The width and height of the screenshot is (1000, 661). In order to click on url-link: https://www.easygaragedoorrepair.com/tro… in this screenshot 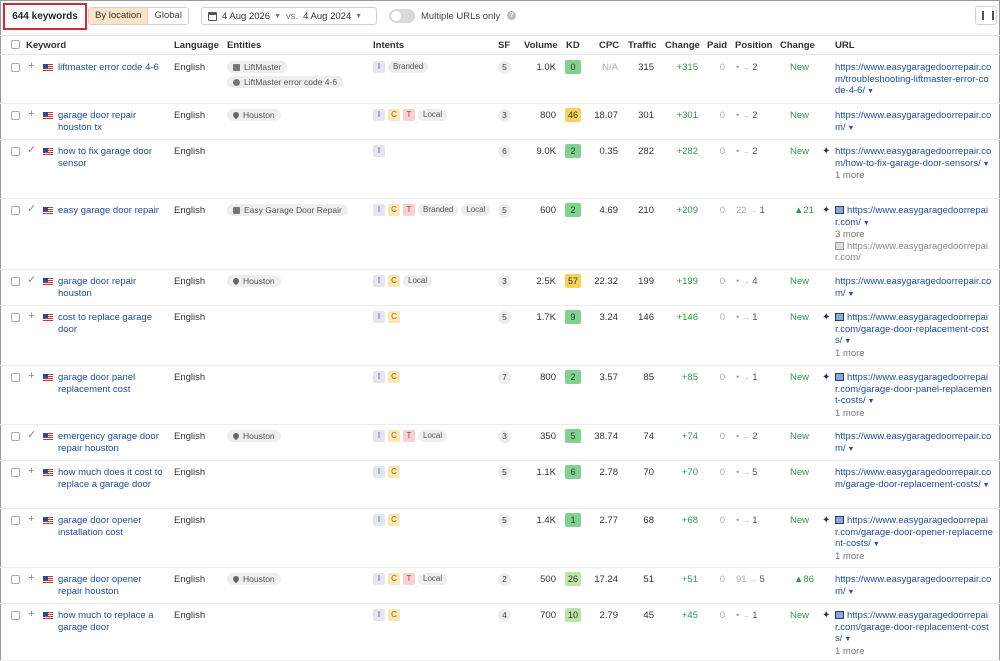, I will do `click(913, 79)`.